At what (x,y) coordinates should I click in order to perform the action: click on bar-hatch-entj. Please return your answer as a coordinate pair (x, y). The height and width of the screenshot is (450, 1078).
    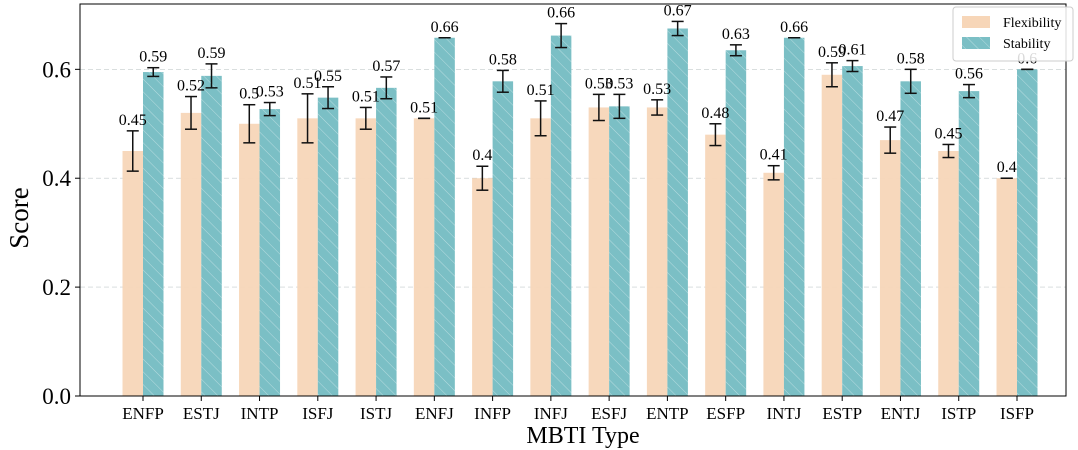
    Looking at the image, I should click on (910, 239).